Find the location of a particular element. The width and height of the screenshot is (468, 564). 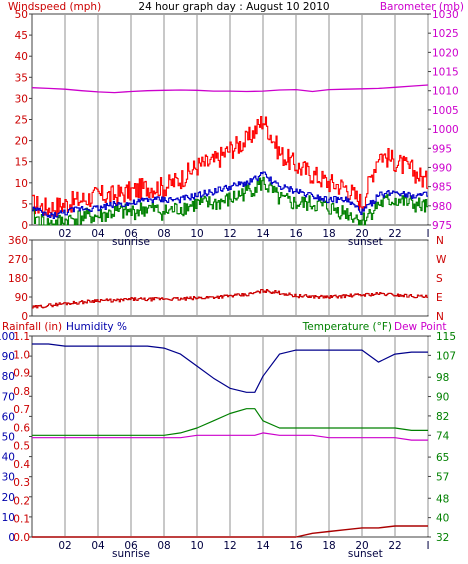

rainfall-tick-label: 0.8 is located at coordinates (21, 392).